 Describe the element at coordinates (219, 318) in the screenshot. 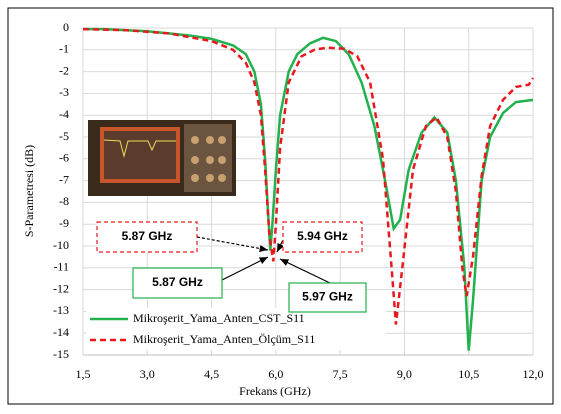

I see `legend-label: Mikroşerit_Yama_Anten_CST_S11` at that location.